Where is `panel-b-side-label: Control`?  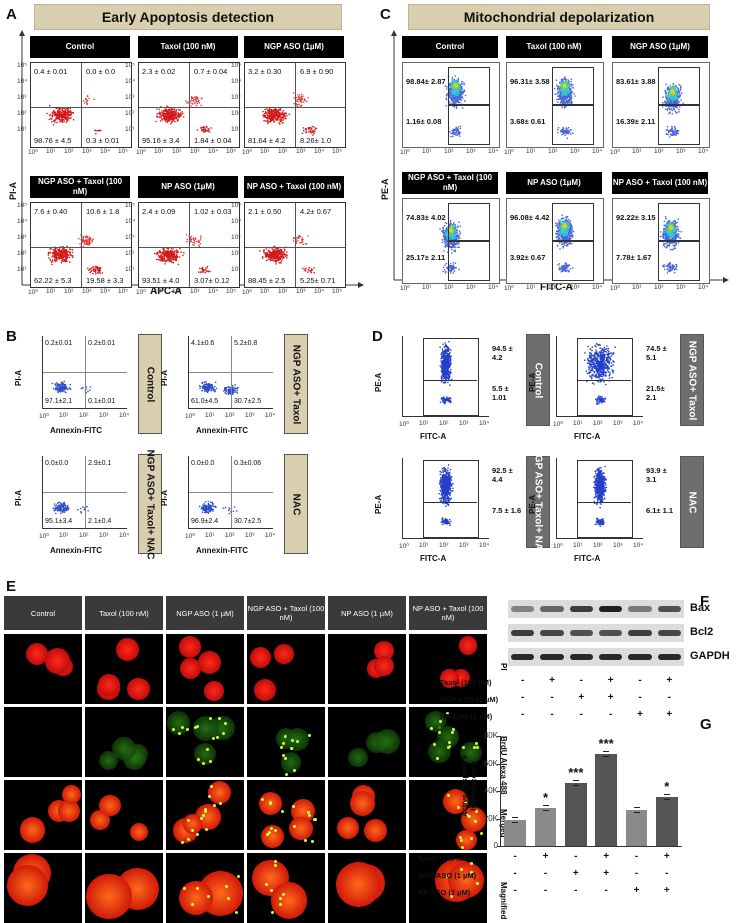 panel-b-side-label: Control is located at coordinates (150, 384).